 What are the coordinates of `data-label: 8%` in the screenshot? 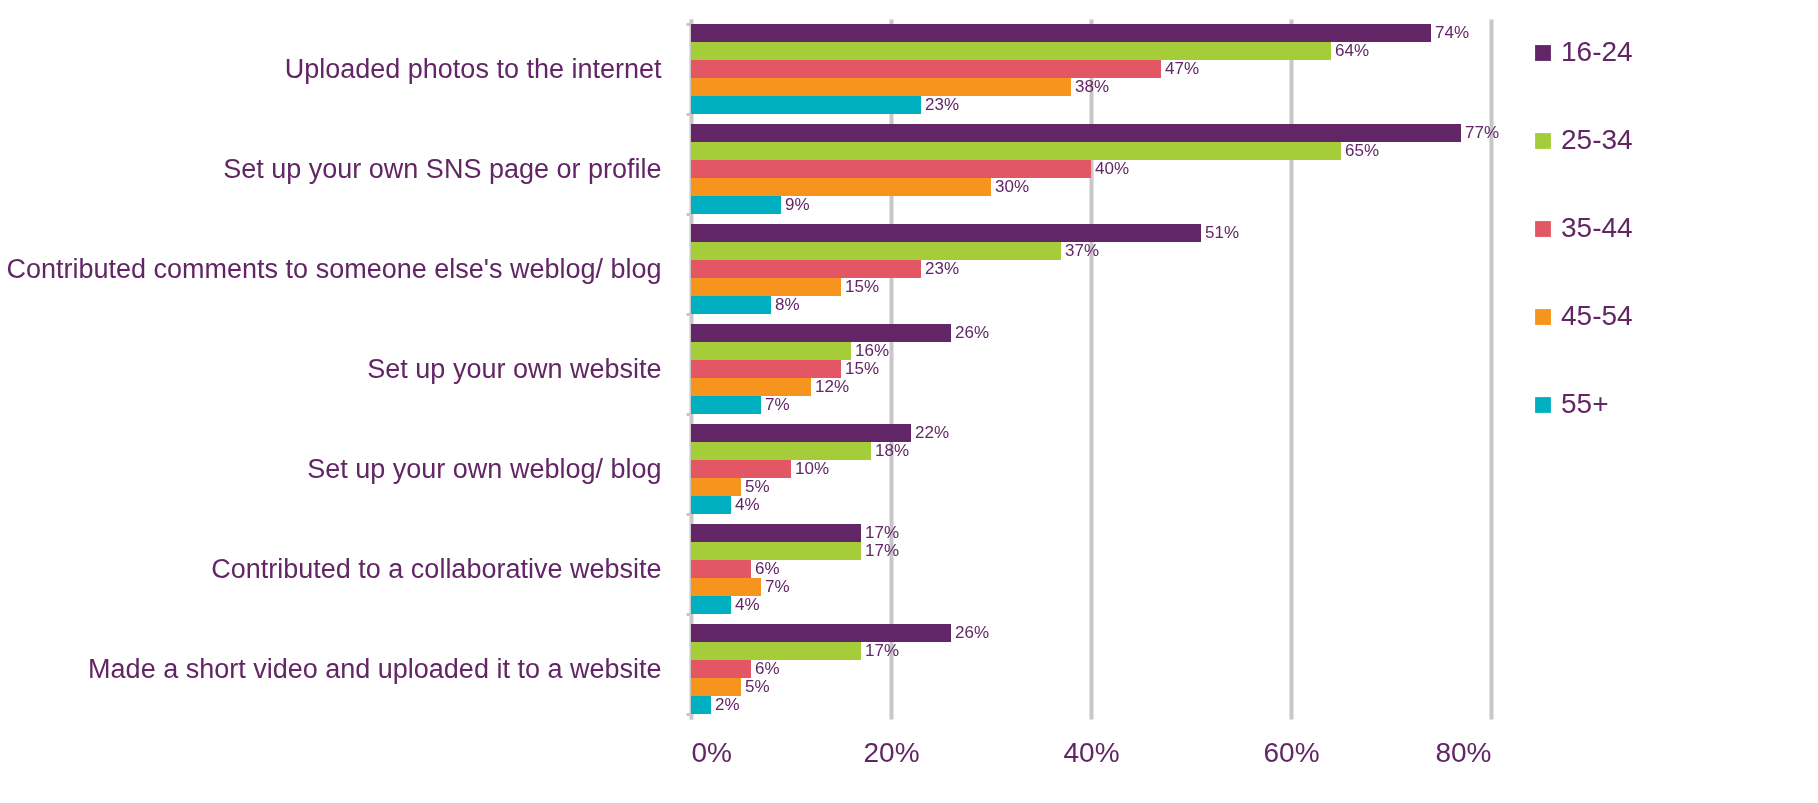 It's located at (787, 304).